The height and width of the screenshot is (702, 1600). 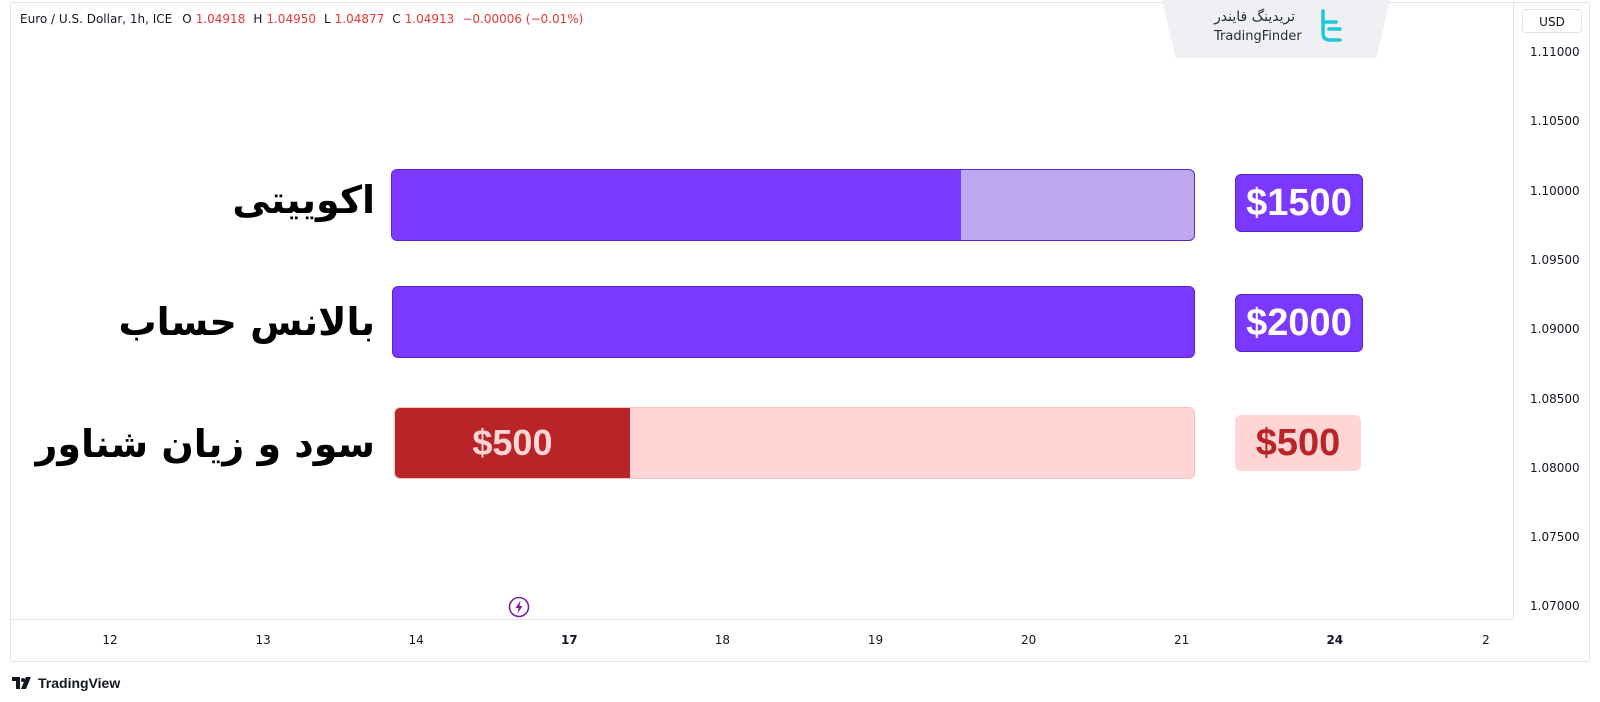 I want to click on equity-value-box: $1500, so click(x=1299, y=203).